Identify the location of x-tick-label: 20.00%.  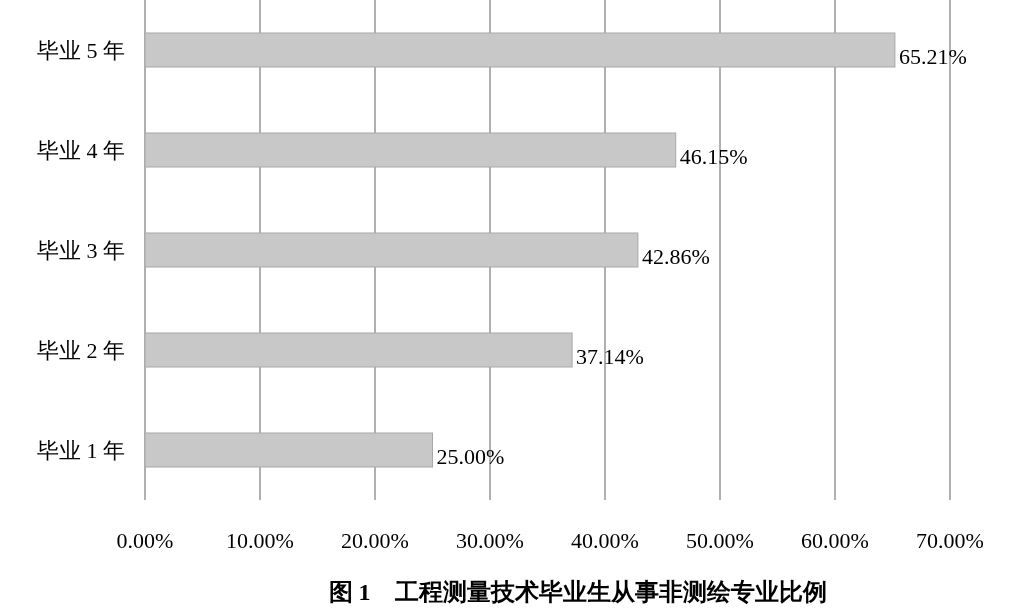
(375, 540).